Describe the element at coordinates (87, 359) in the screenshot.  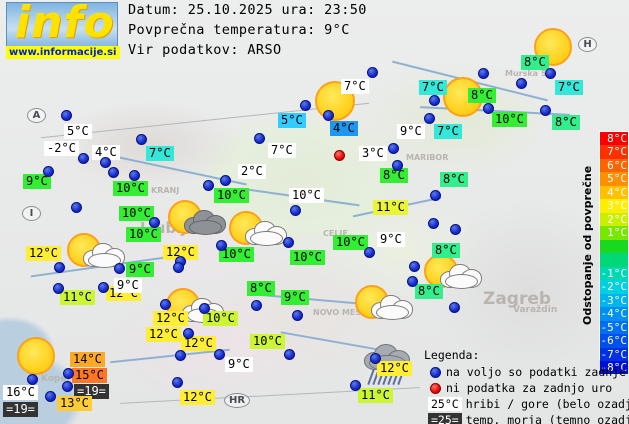
I see `station-temperature-chip: 14°C` at that location.